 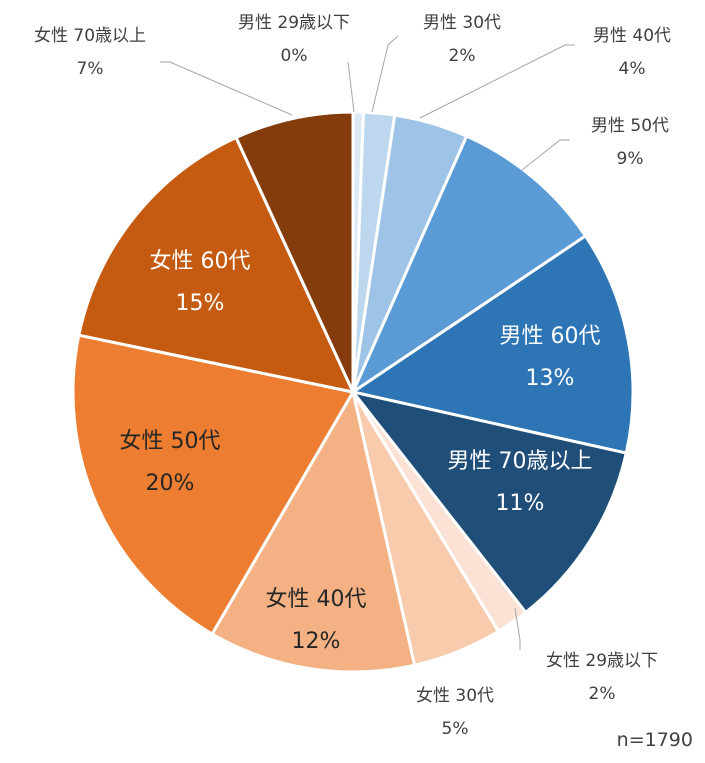 What do you see at coordinates (200, 261) in the screenshot?
I see `slice-category-label: 女性 60代` at bounding box center [200, 261].